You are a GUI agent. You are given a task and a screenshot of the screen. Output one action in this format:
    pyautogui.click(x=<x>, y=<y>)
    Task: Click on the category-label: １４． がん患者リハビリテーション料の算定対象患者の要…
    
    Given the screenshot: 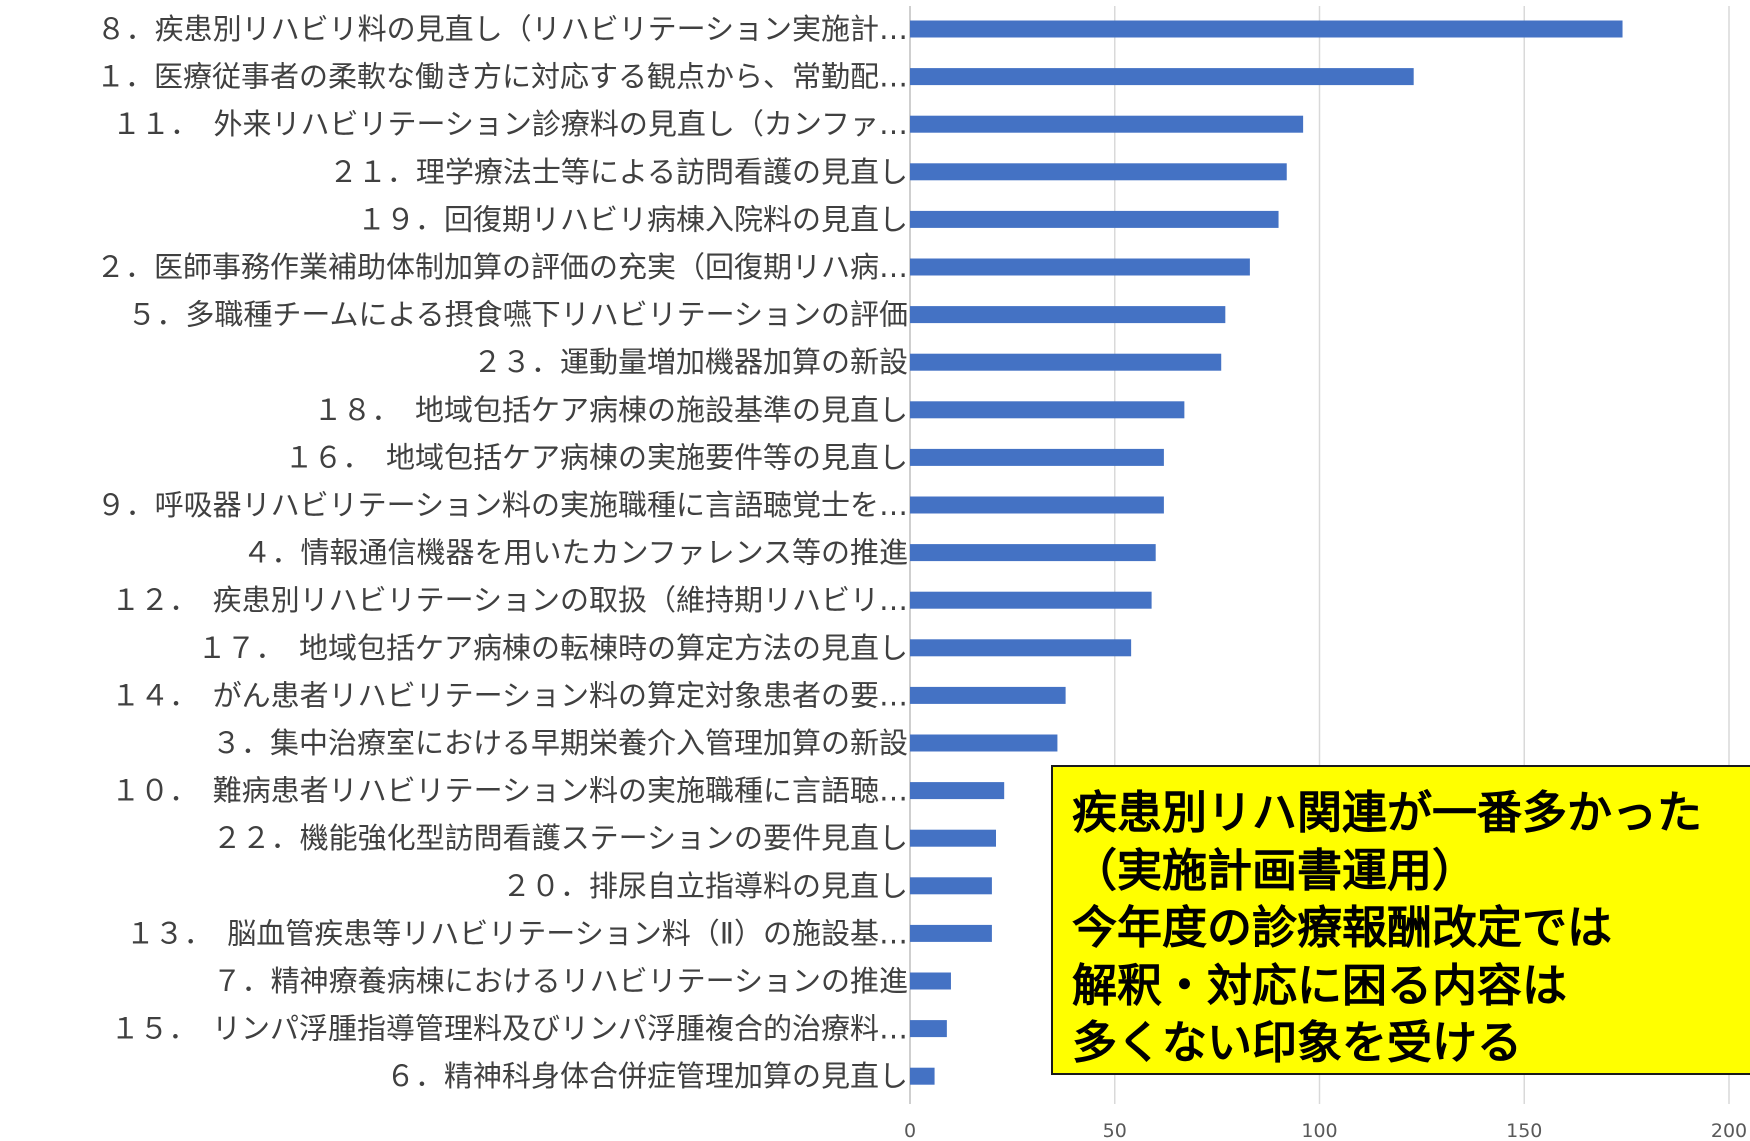 What is the action you would take?
    pyautogui.click(x=509, y=695)
    